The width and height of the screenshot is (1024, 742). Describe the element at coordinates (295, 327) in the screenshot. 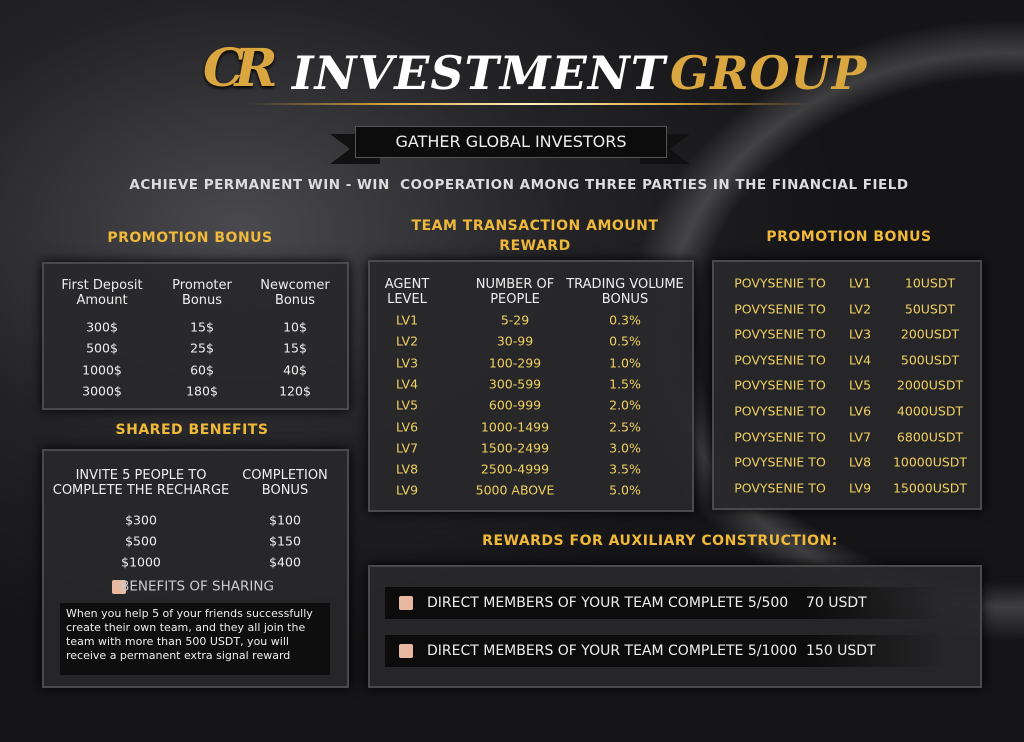

I see `table-cell: 10$` at that location.